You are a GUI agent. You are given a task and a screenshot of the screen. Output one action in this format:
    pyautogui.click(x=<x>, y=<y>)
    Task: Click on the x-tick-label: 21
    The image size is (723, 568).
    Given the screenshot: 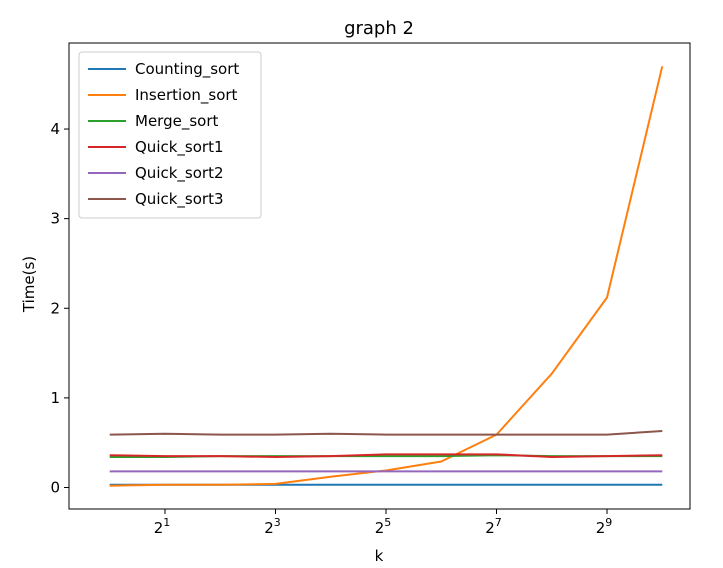 What is the action you would take?
    pyautogui.click(x=162, y=526)
    